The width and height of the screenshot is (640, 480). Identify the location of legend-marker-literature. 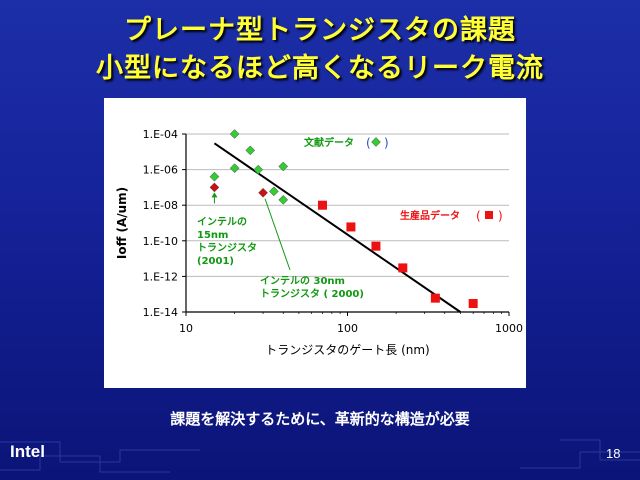
(376, 142).